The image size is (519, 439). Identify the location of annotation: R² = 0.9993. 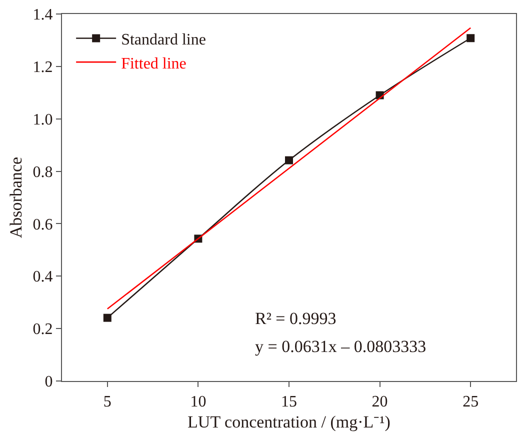
(295, 318).